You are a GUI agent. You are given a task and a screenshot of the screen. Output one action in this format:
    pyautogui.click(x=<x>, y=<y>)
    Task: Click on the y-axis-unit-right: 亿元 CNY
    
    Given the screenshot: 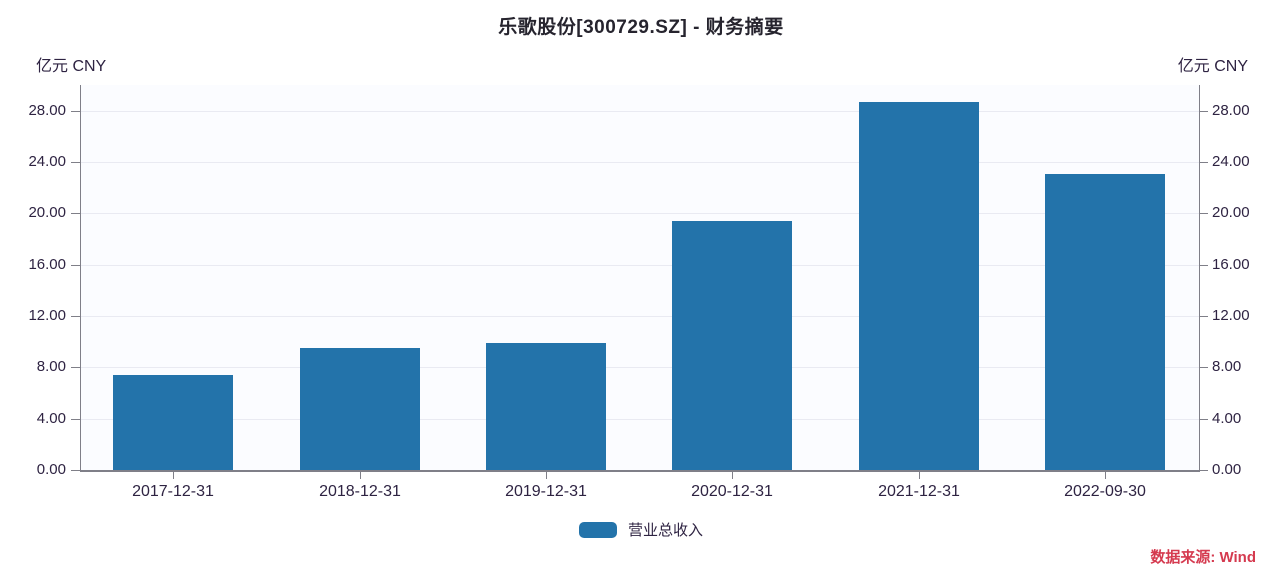 What is the action you would take?
    pyautogui.click(x=1212, y=66)
    